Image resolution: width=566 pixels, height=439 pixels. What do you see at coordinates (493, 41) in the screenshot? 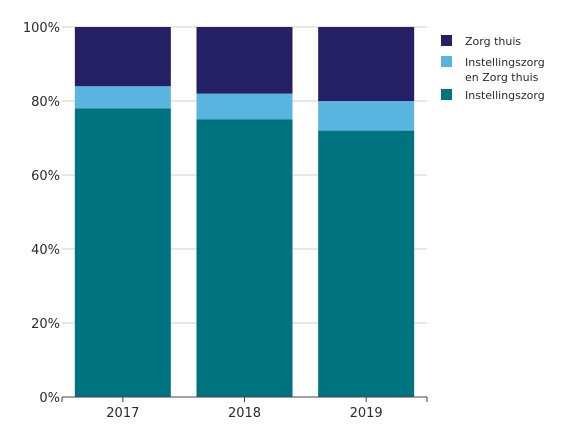
I see `legend-label: Zorg thuis` at bounding box center [493, 41].